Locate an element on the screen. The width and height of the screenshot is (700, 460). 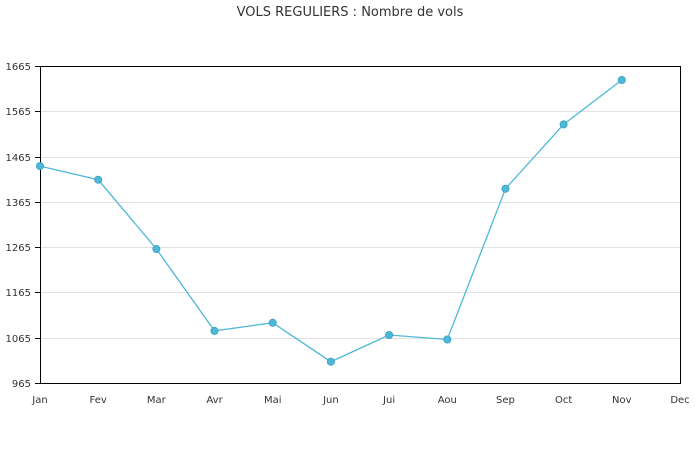
x-tick-label: Jan is located at coordinates (39, 400).